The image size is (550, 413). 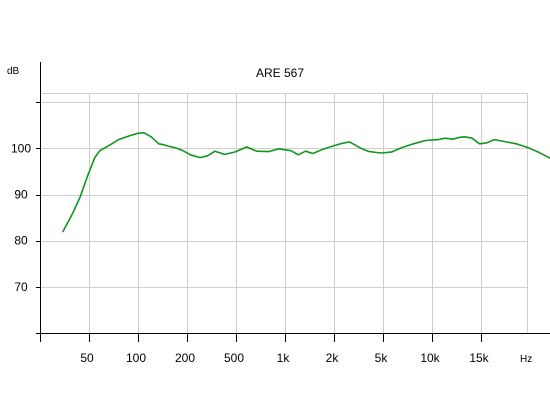 What do you see at coordinates (333, 358) in the screenshot?
I see `x-tick-label: 2k` at bounding box center [333, 358].